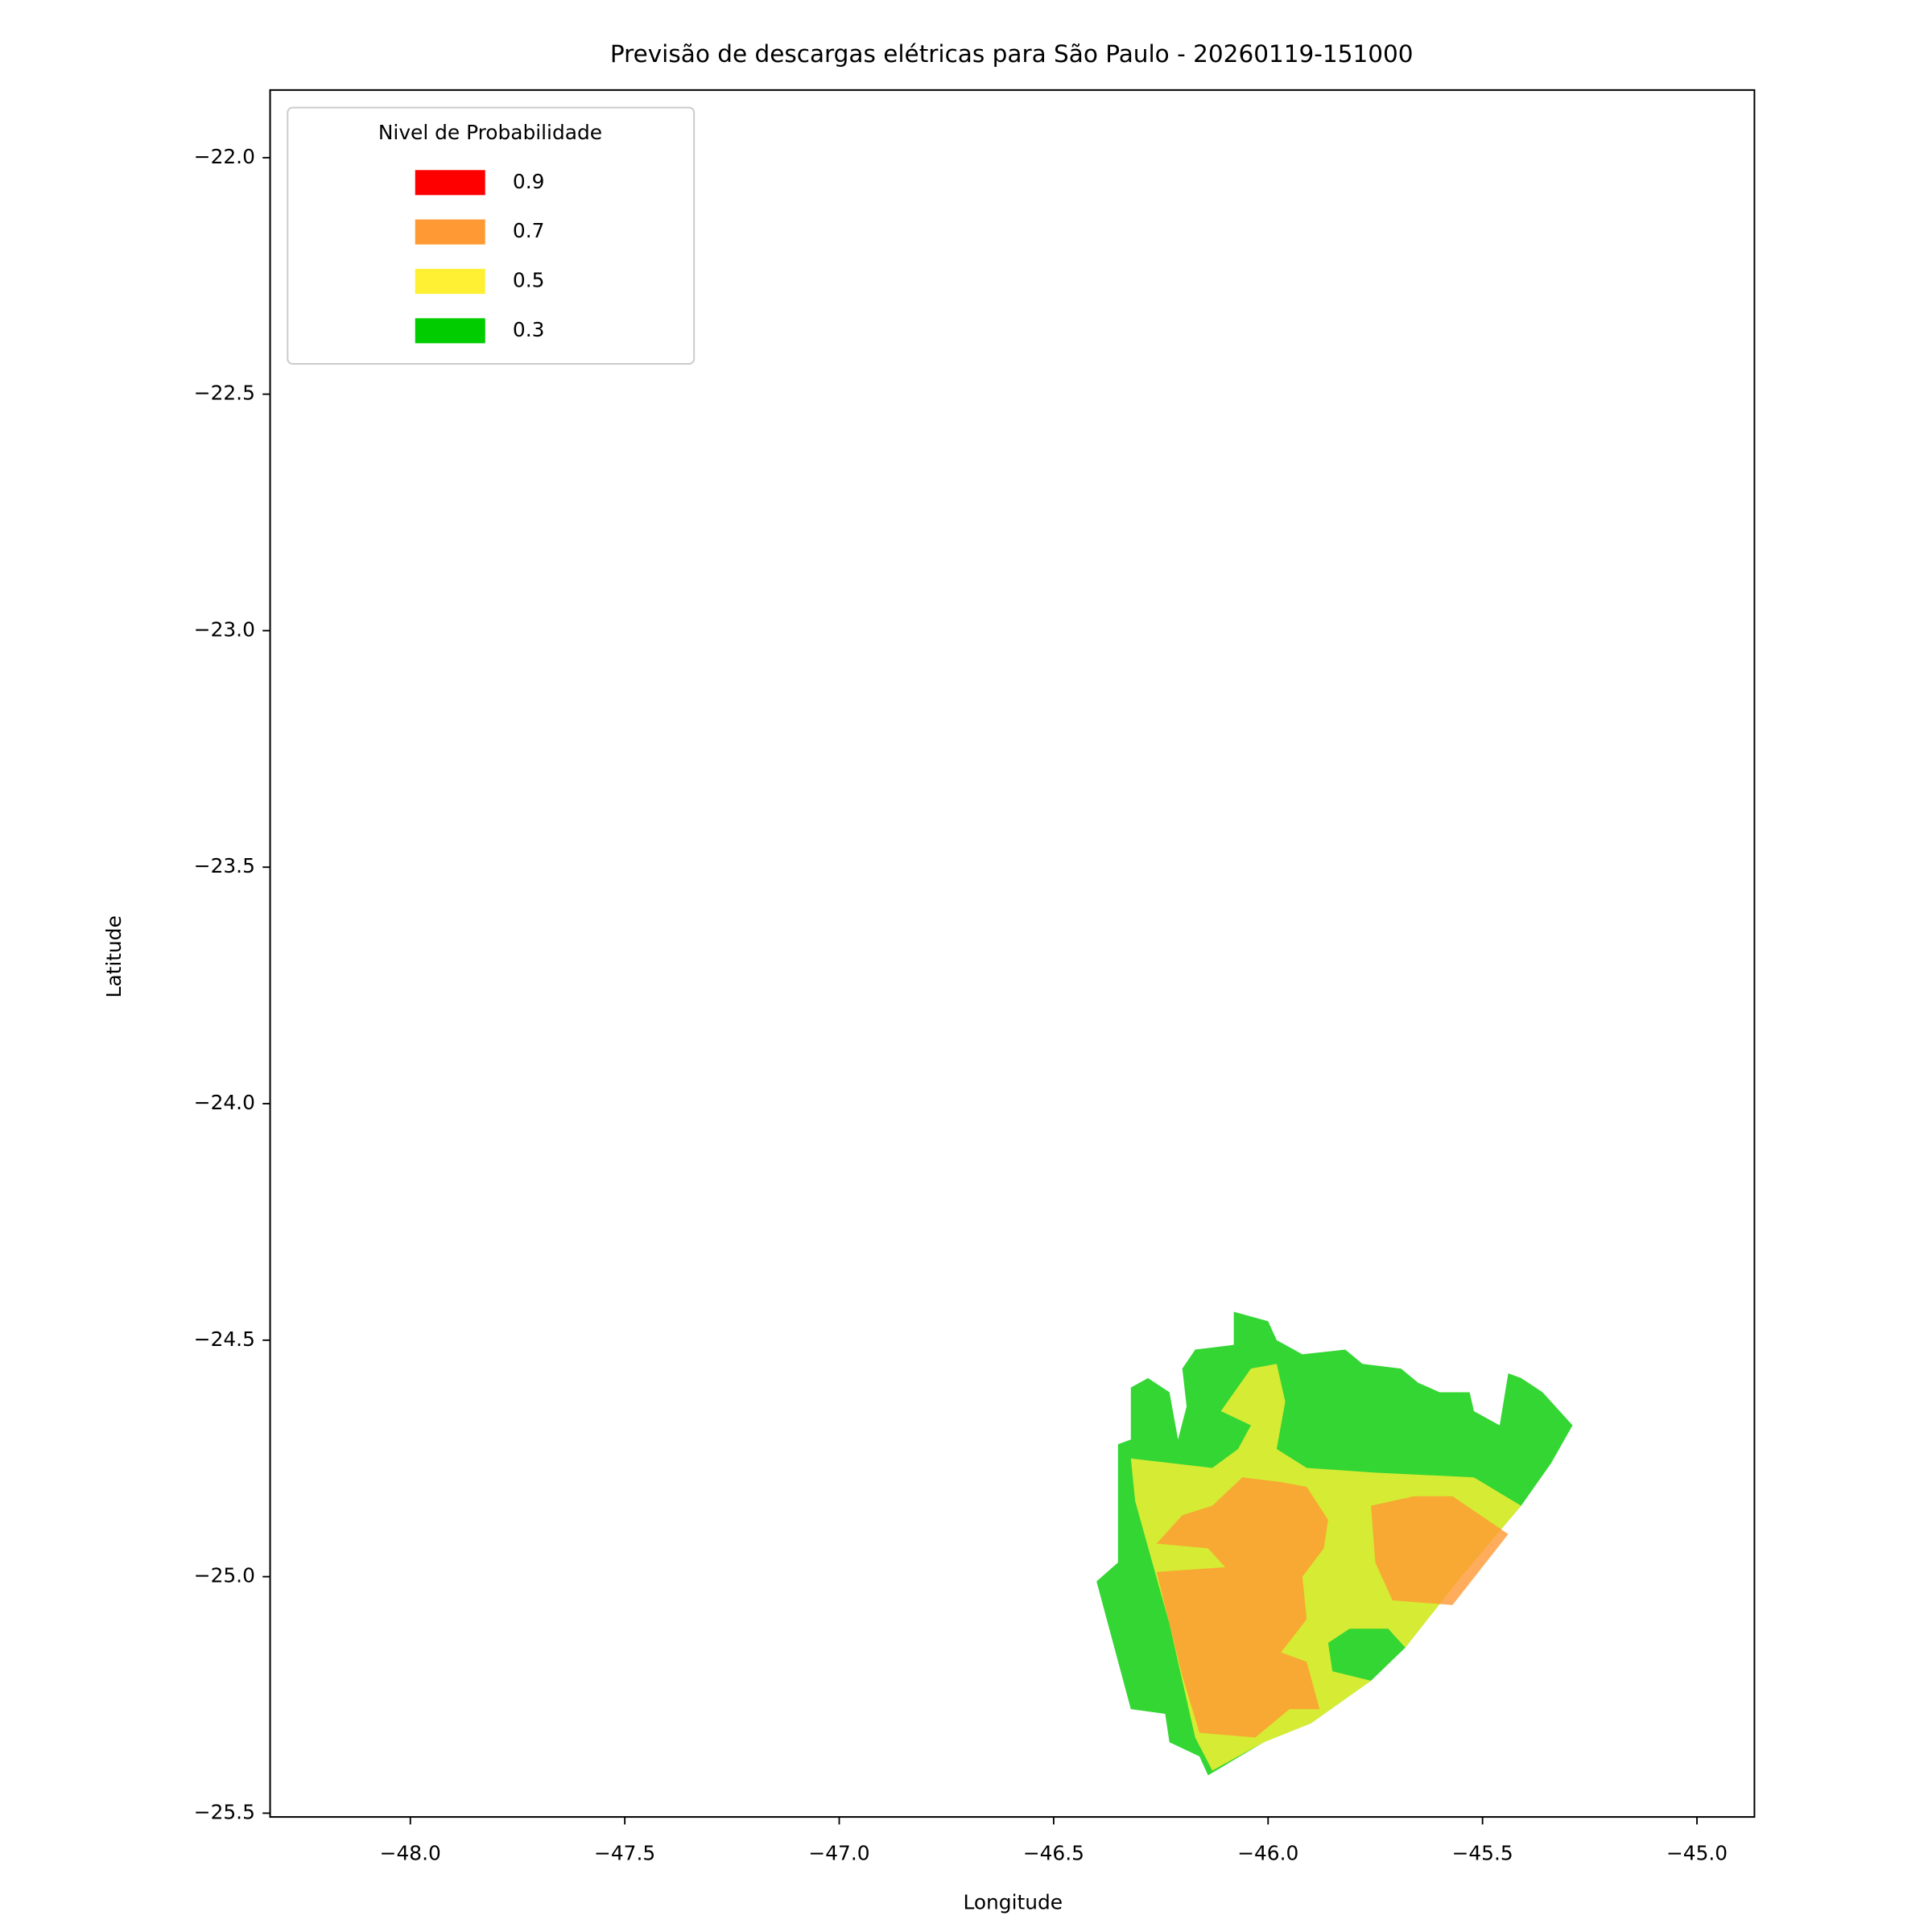 This screenshot has width=1932, height=1932. What do you see at coordinates (410, 1853) in the screenshot?
I see `x-tick-label: −48.0` at bounding box center [410, 1853].